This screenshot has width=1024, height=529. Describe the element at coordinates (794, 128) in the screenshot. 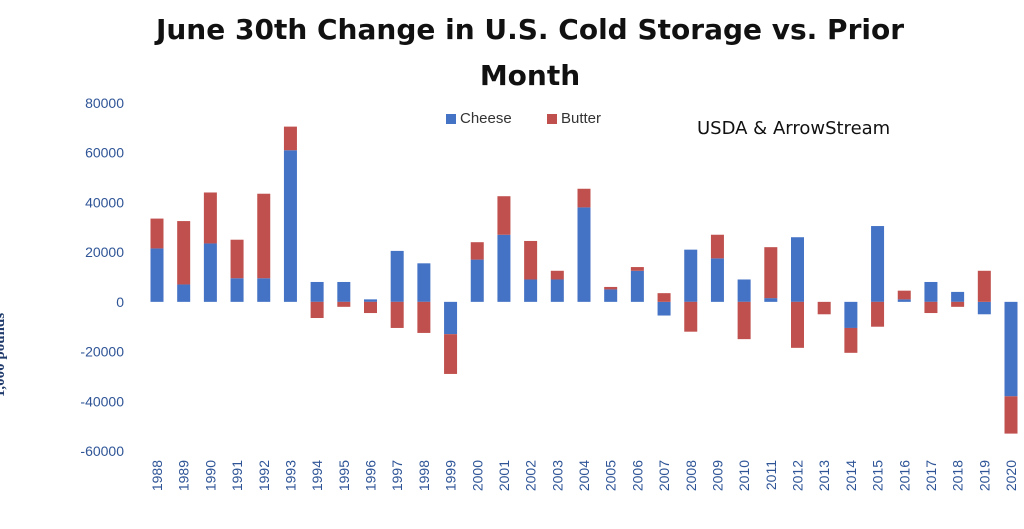

I see `source-annotation: USDA & ArrowStream` at that location.